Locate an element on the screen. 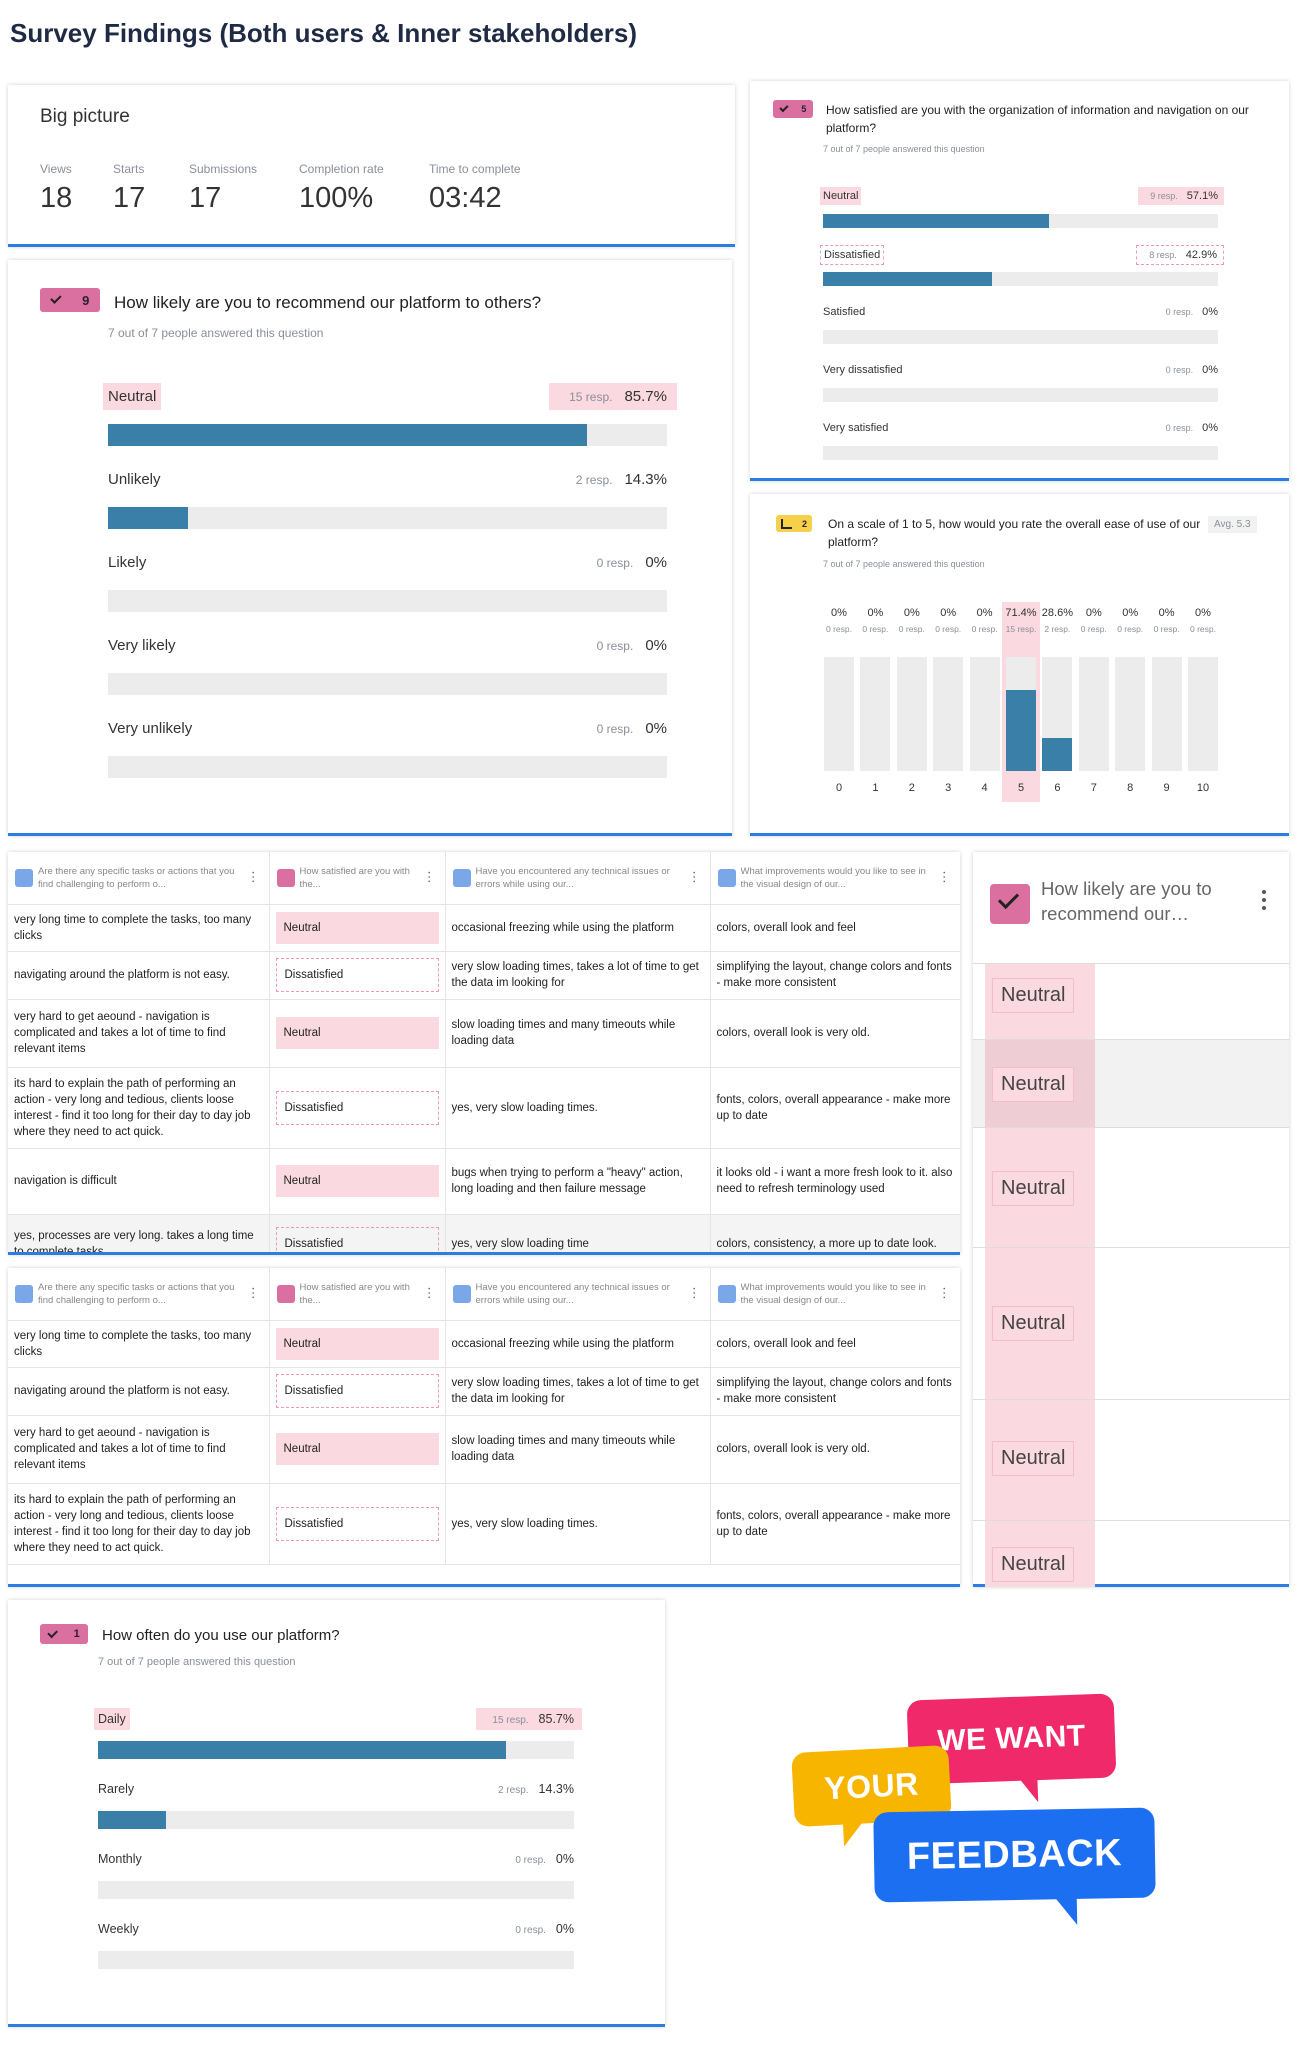 The image size is (1301, 2048). cell-text: colors, overall look is very old. is located at coordinates (793, 1033).